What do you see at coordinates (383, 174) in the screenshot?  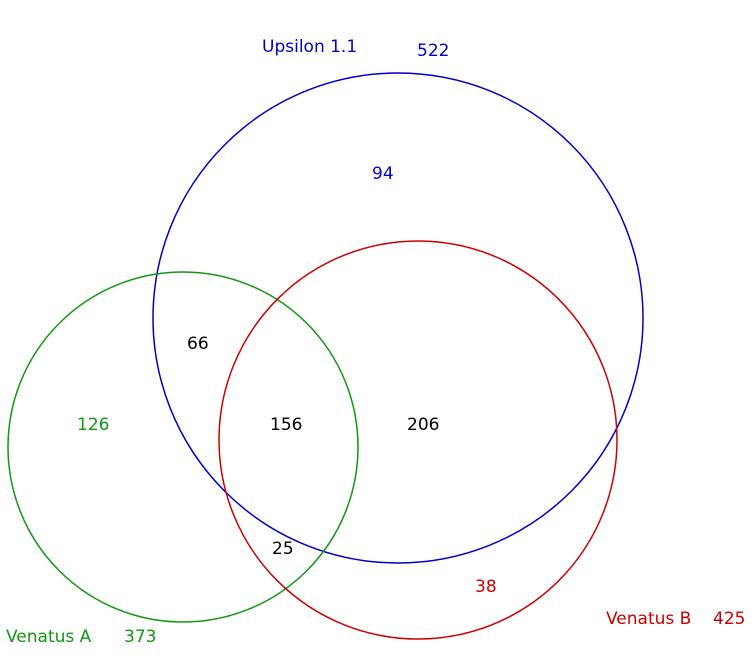 I see `region-upsilon-only: 94` at bounding box center [383, 174].